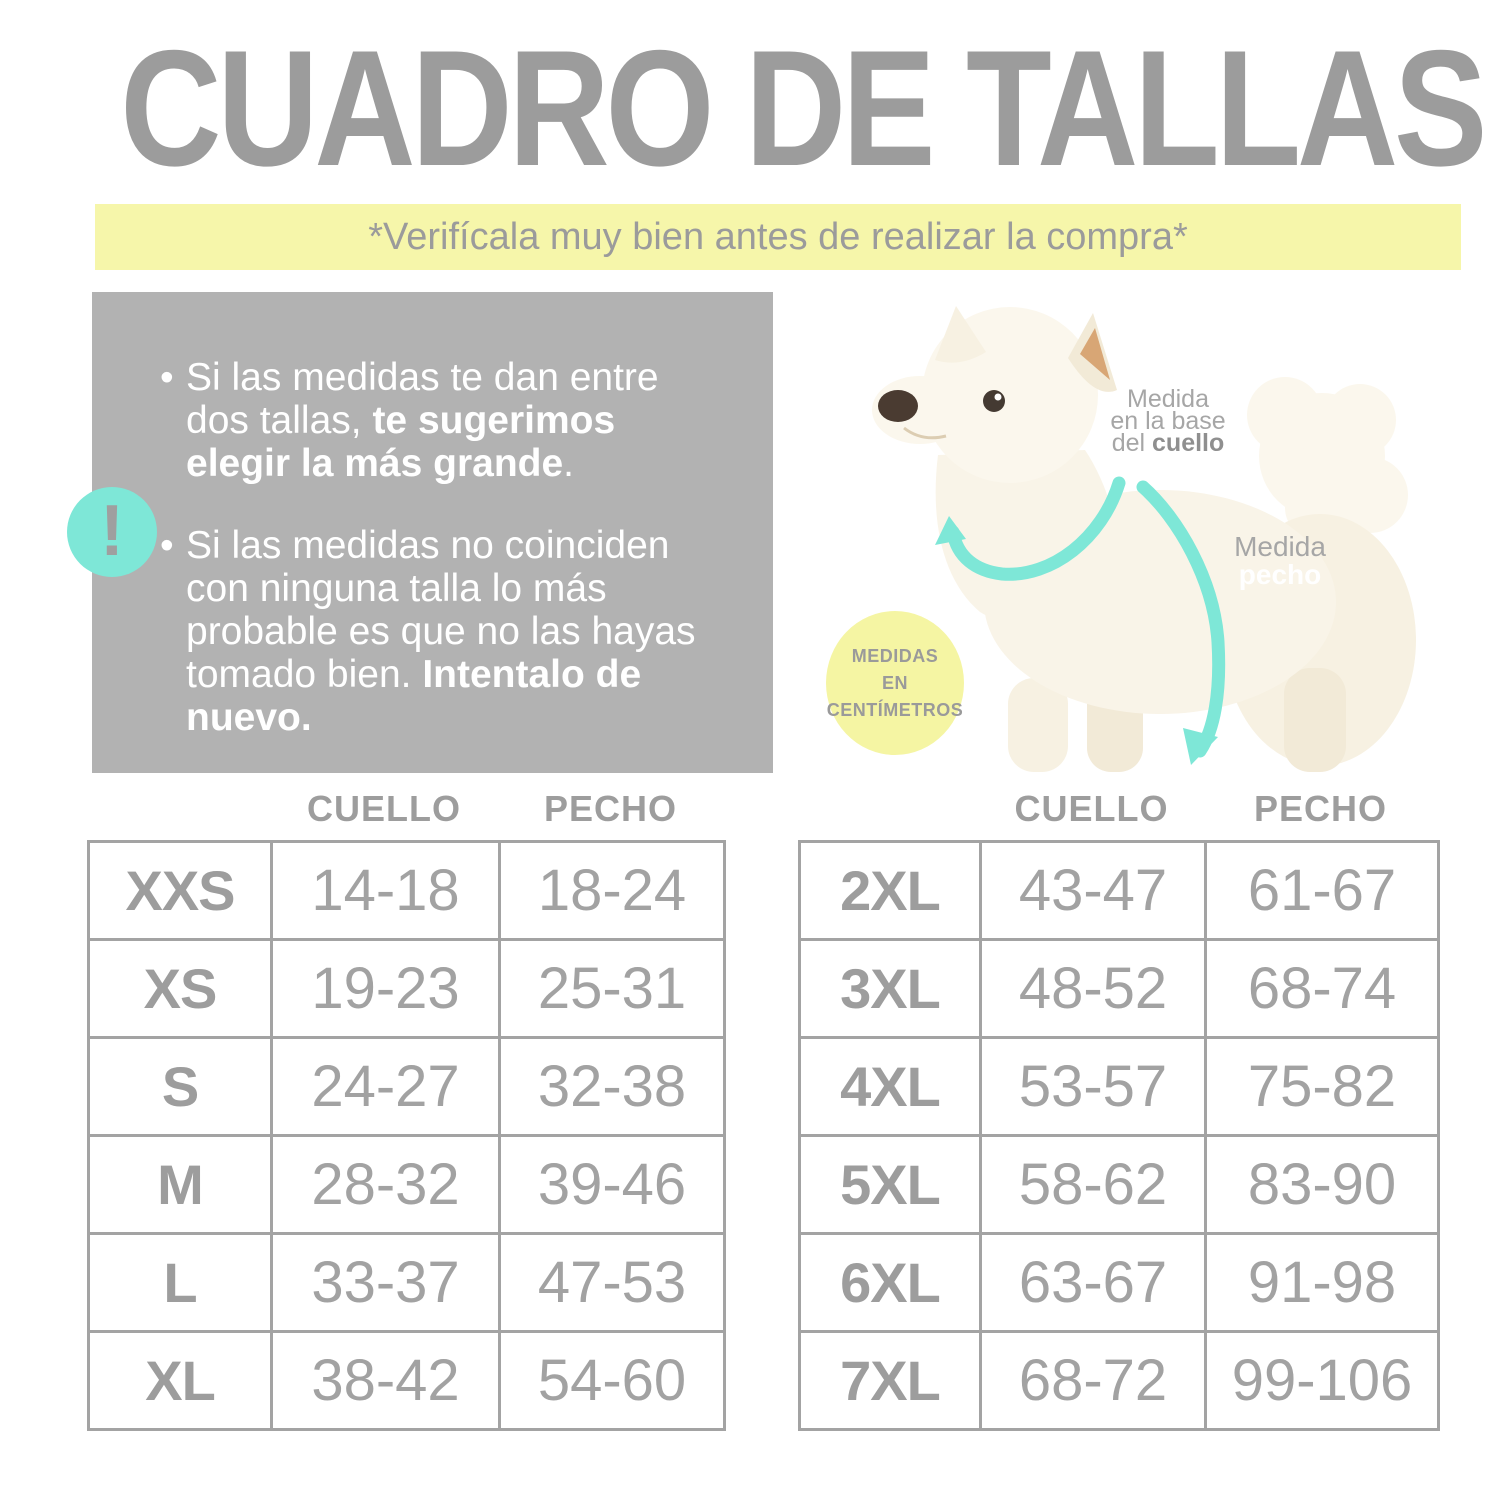  Describe the element at coordinates (612, 1086) in the screenshot. I see `pecho-cell: 32-38` at that location.